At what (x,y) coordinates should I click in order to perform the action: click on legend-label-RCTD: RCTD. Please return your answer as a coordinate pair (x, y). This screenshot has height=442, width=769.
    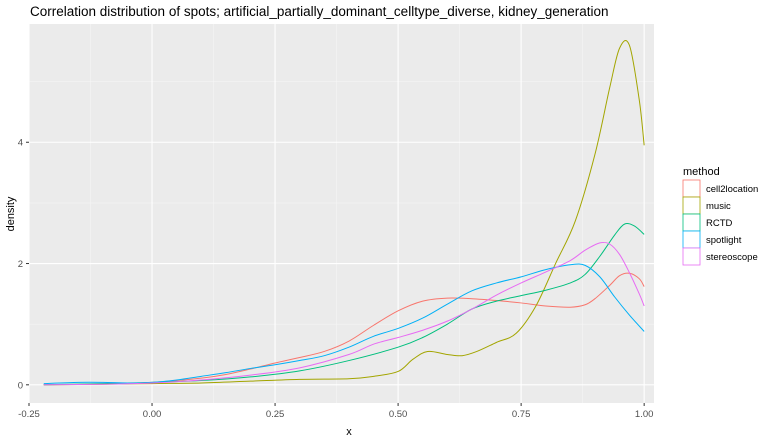
    Looking at the image, I should click on (719, 223).